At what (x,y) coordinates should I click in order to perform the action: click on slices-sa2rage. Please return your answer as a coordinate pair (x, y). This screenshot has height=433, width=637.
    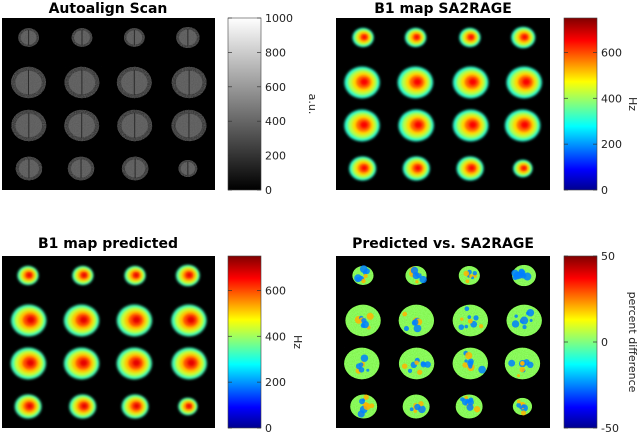
    Looking at the image, I should click on (443, 103).